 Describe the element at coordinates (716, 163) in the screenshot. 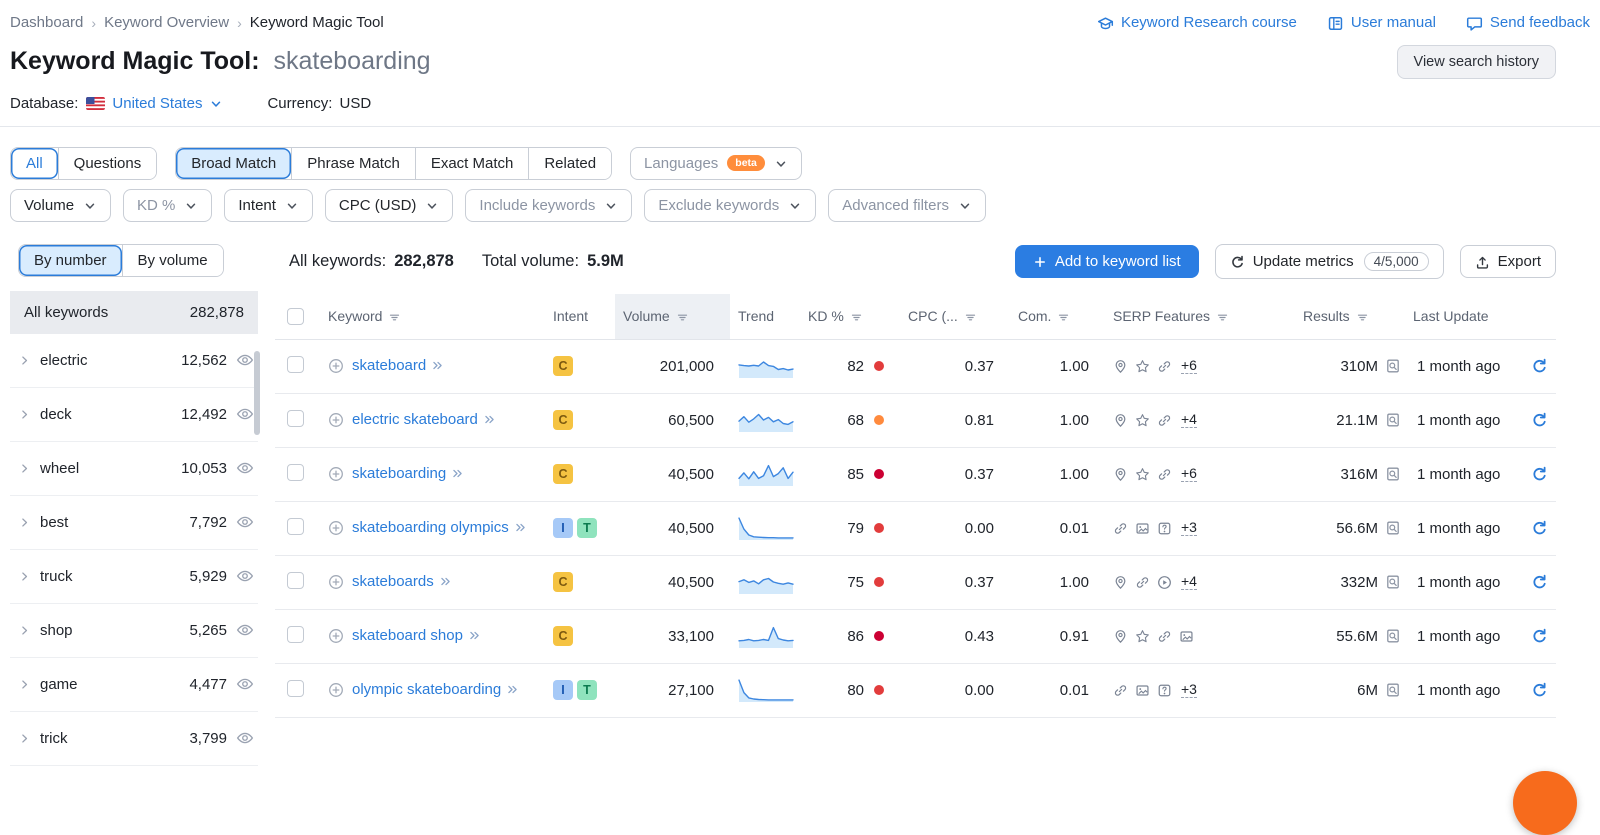

I see `languages-dropdown: Languages beta` at that location.